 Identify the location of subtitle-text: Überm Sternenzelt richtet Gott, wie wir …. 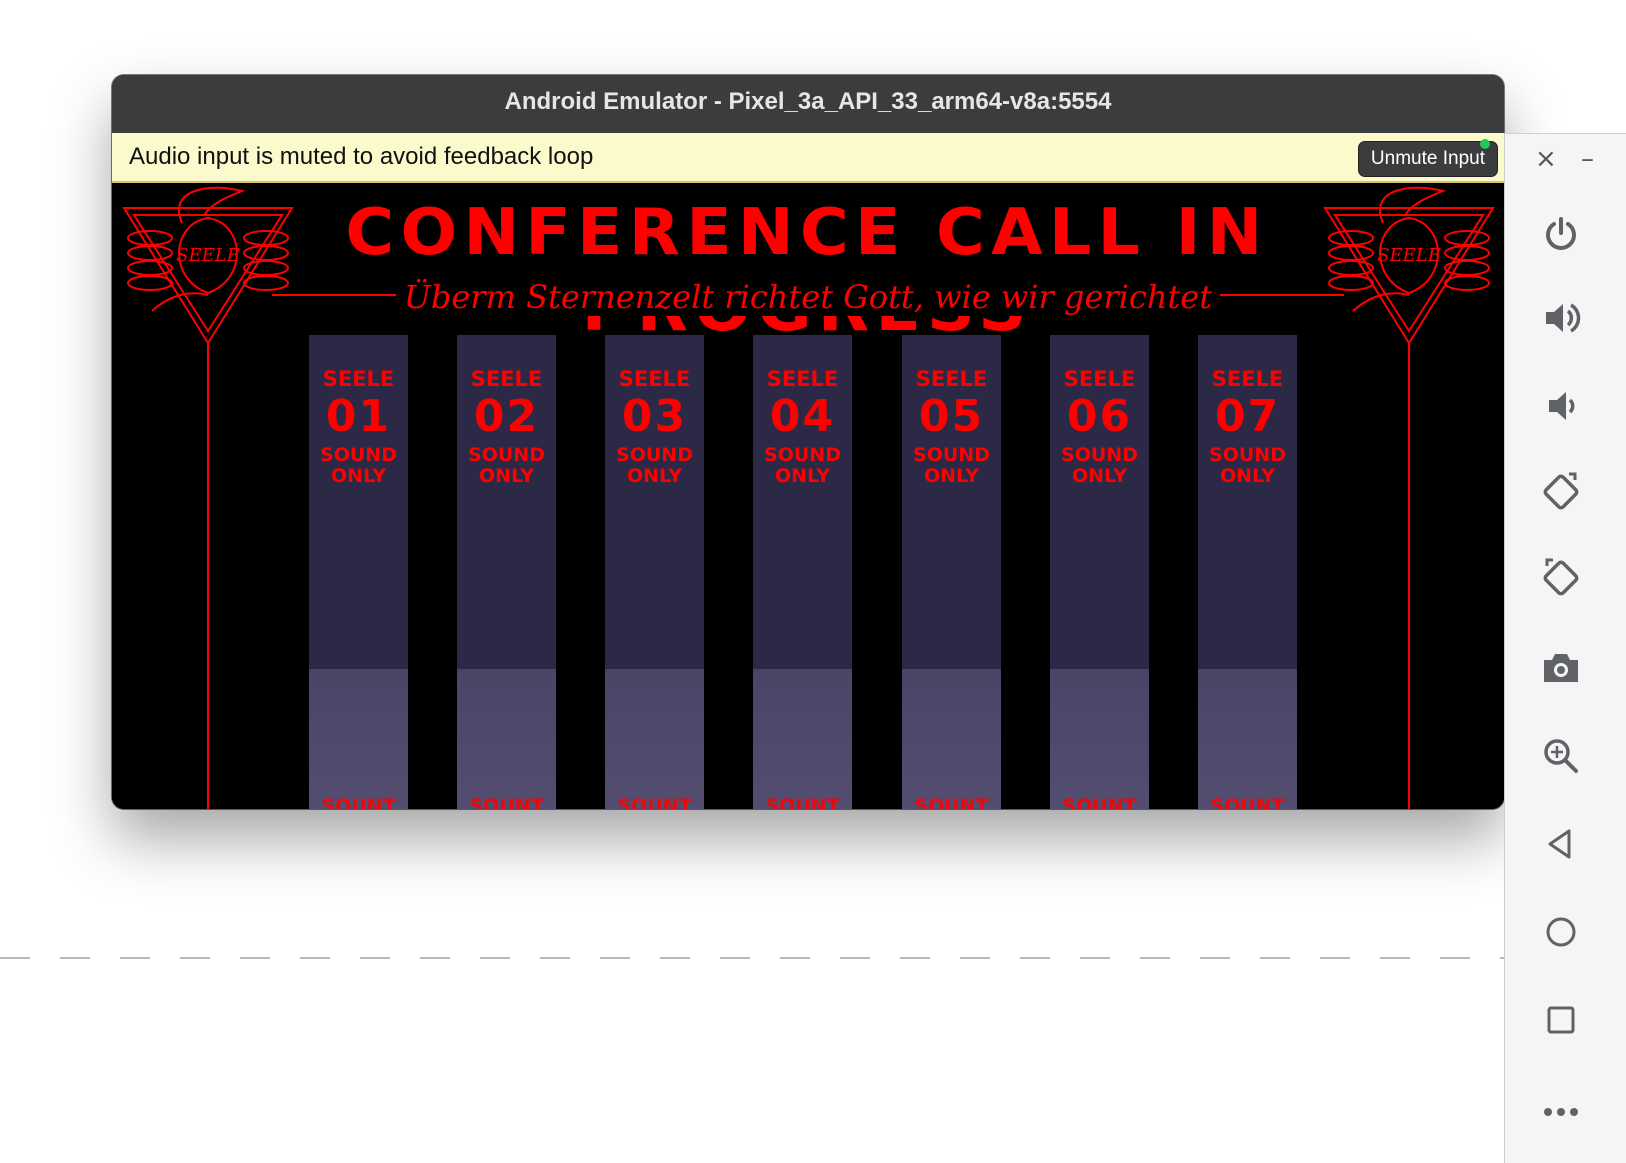
(808, 297).